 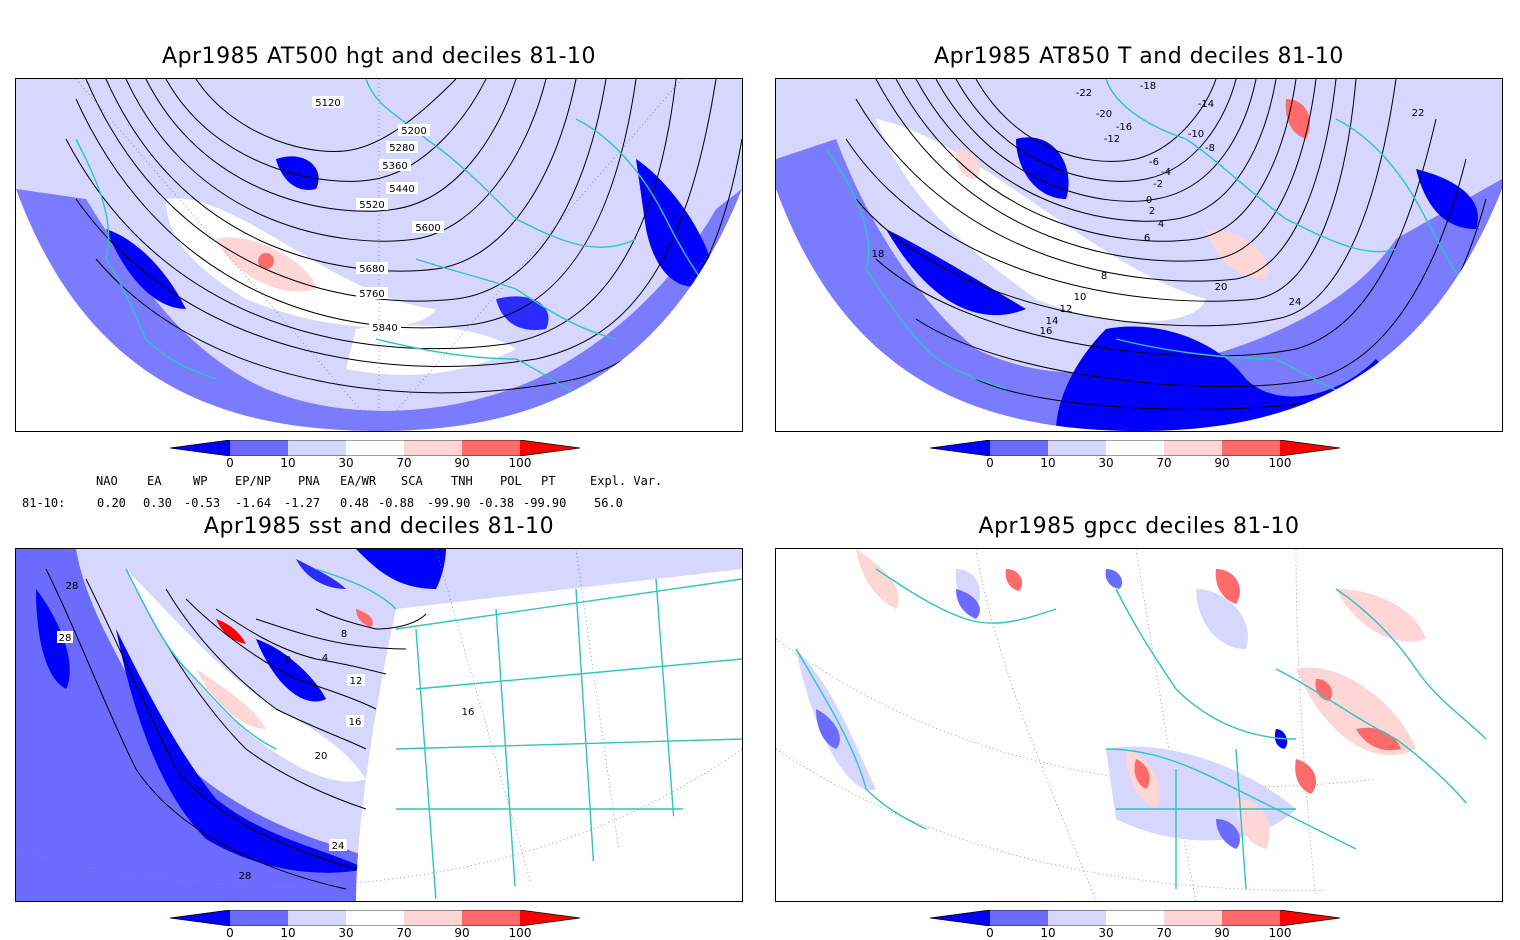 I want to click on index-header: TNH, so click(x=462, y=481).